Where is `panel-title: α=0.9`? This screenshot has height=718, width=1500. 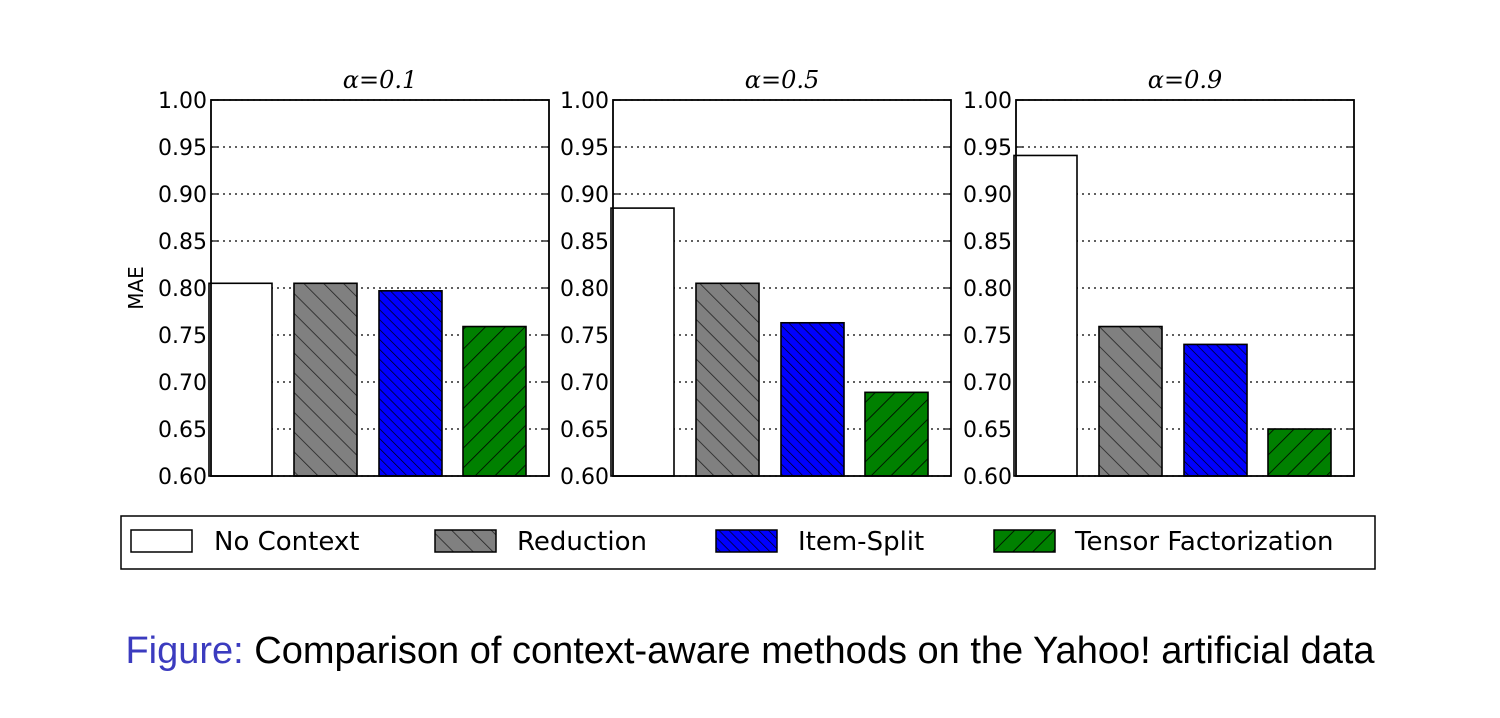 panel-title: α=0.9 is located at coordinates (1185, 80).